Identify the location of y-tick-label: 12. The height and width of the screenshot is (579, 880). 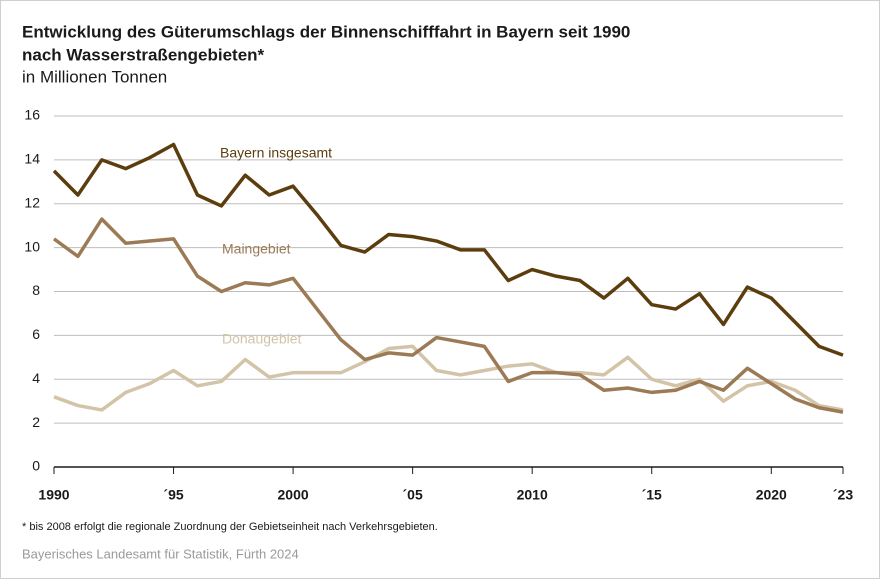
(32, 202).